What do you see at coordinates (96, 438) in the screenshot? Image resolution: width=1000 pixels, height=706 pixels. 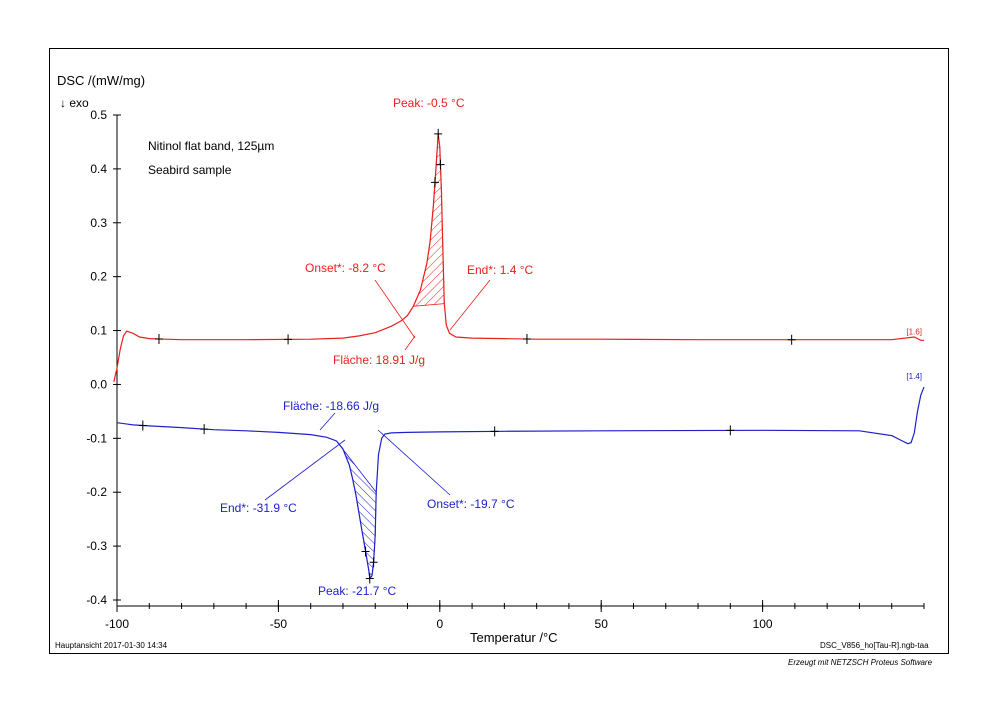 I see `y-tick-label: -0.1` at bounding box center [96, 438].